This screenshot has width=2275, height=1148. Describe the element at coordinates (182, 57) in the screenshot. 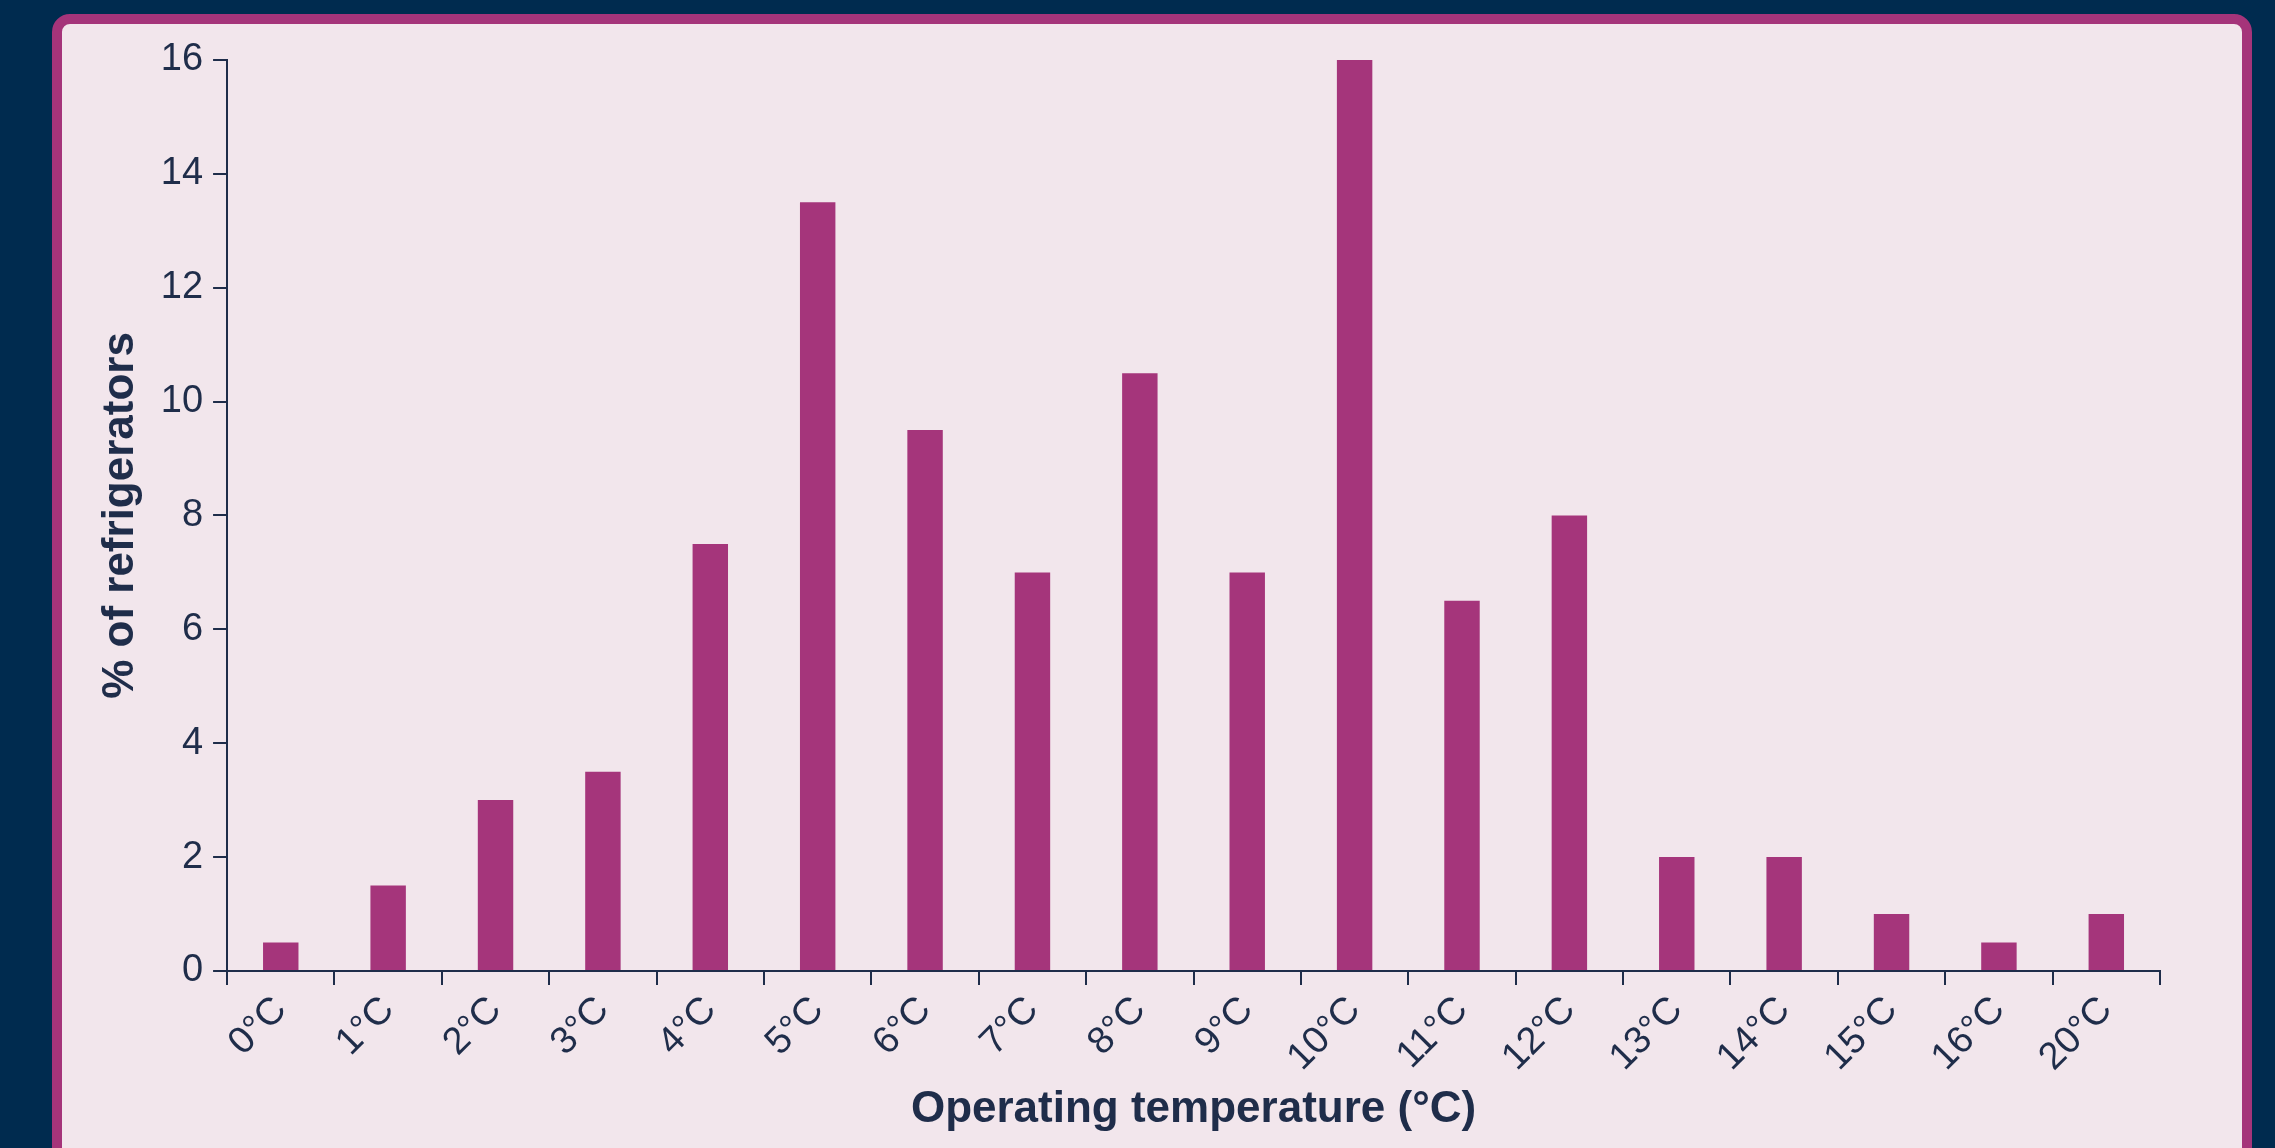

I see `y-tick-label: 16` at that location.